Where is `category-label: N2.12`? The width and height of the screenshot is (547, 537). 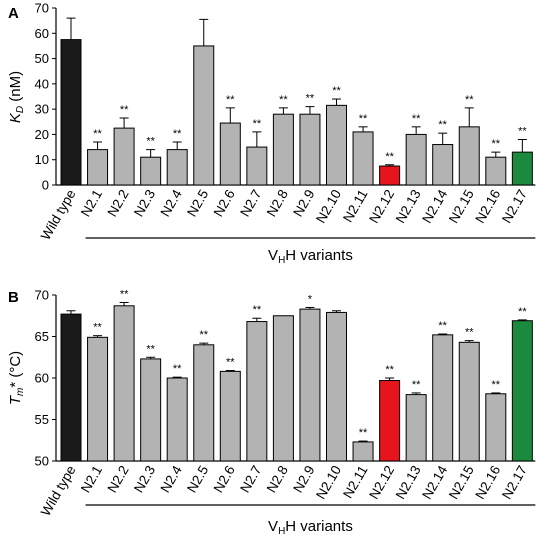
category-label: N2.12 is located at coordinates (381, 482).